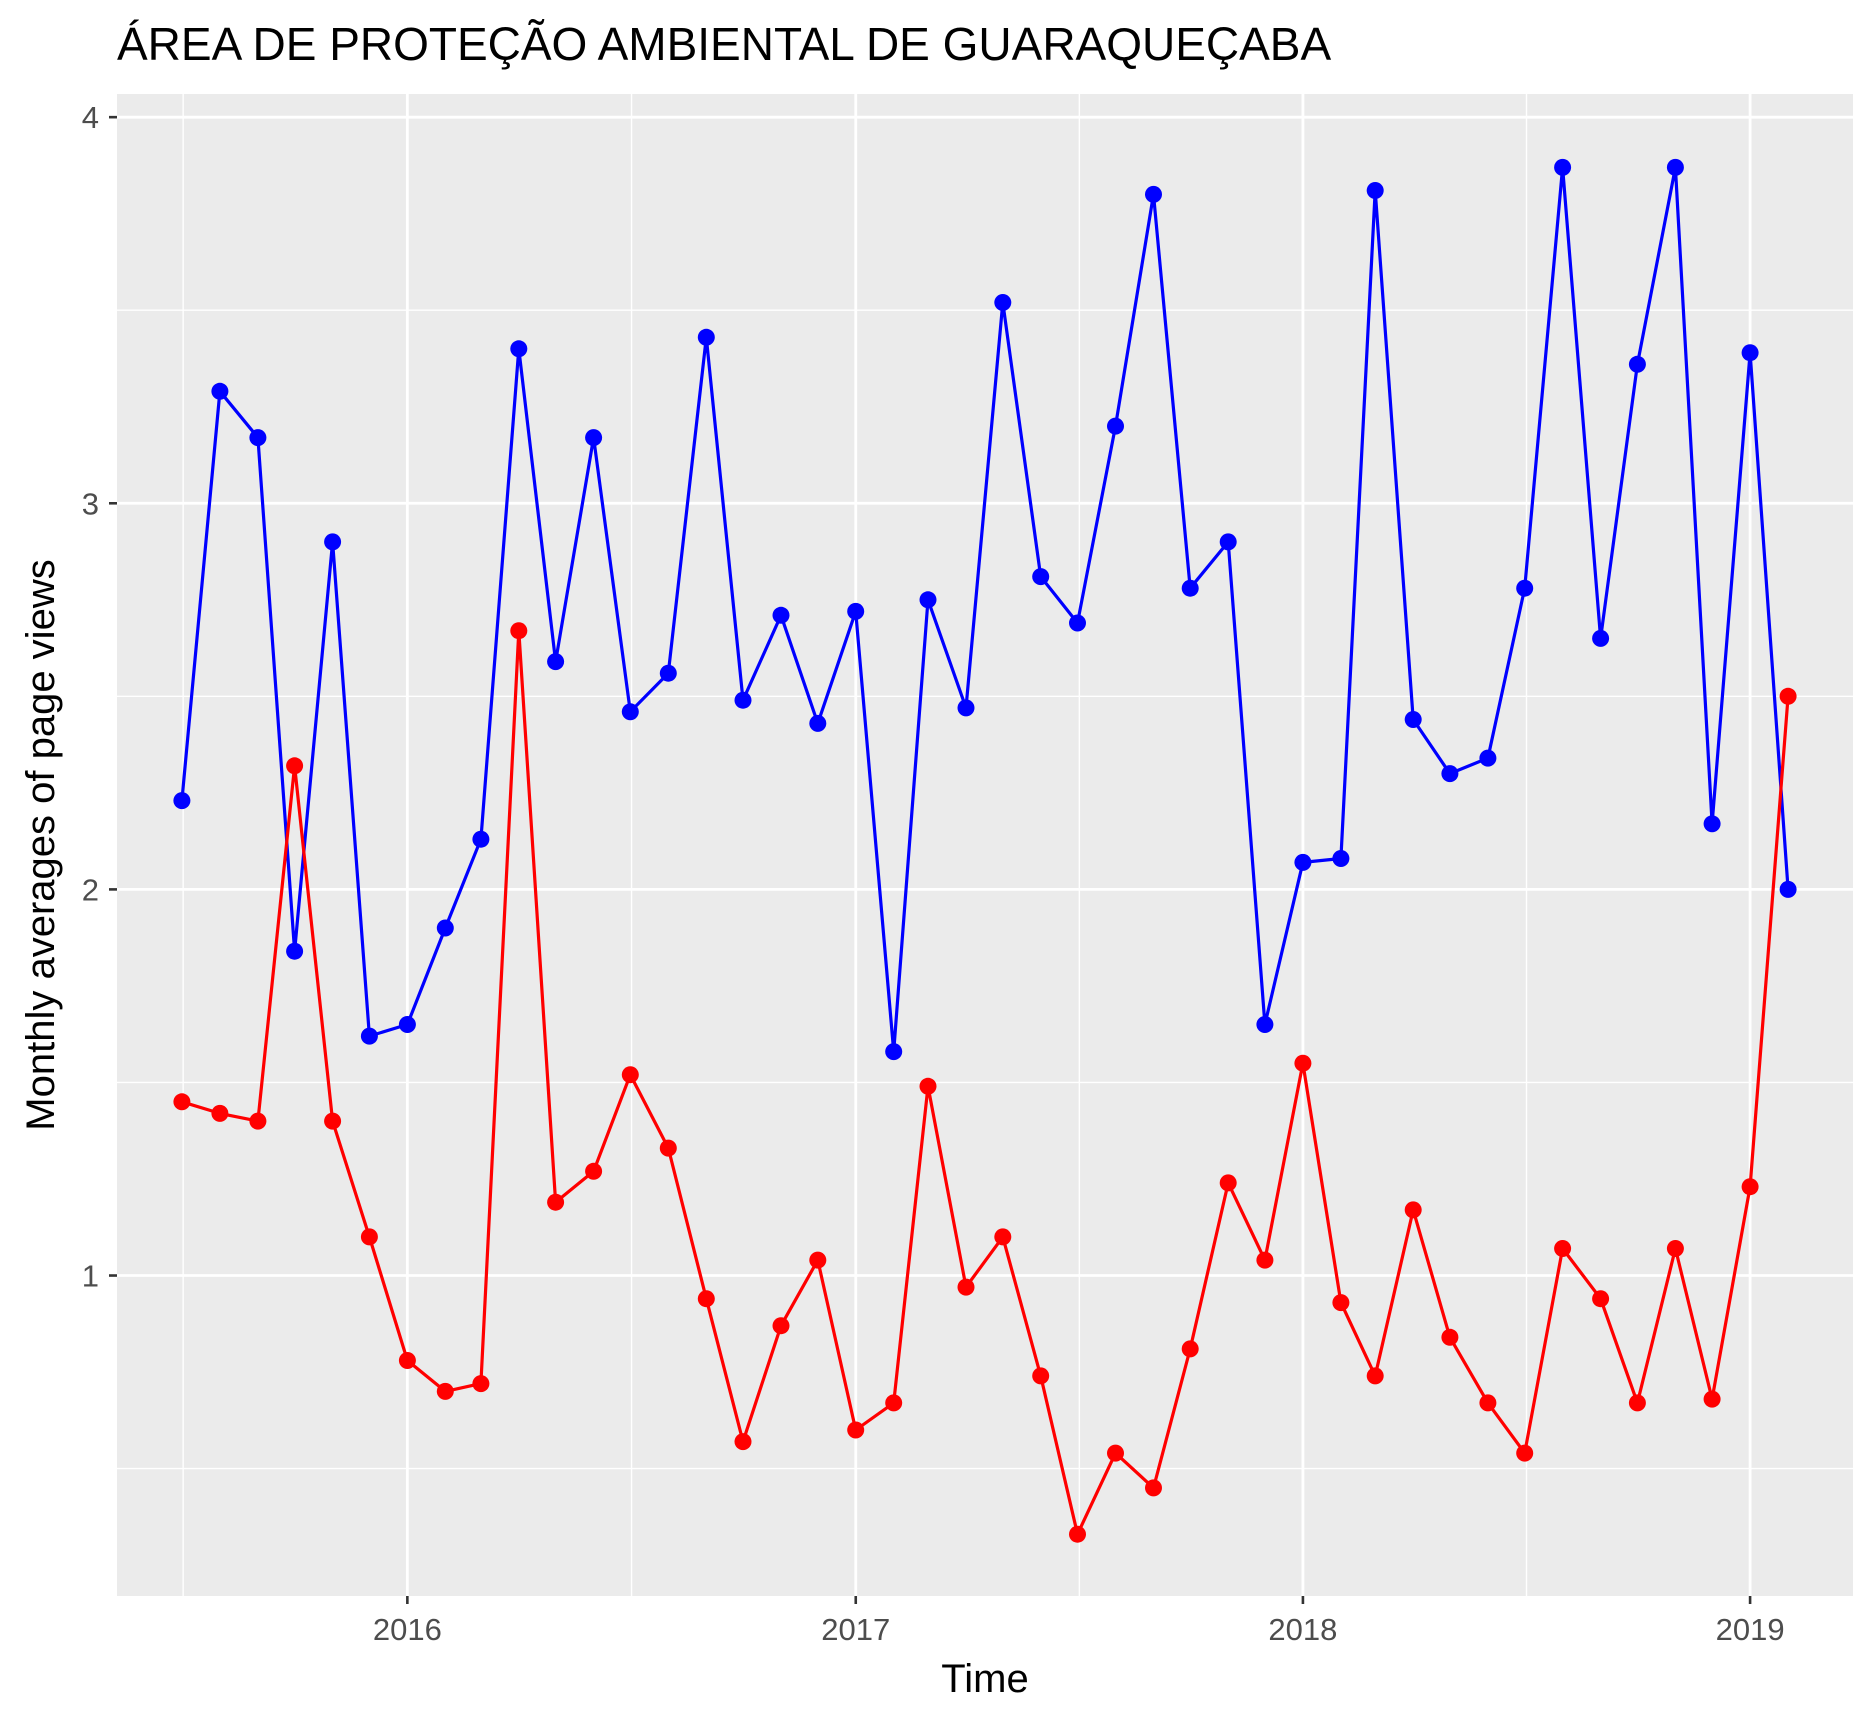 The height and width of the screenshot is (1721, 1871). I want to click on y-axis: 1 2 3 4, so click(90, 696).